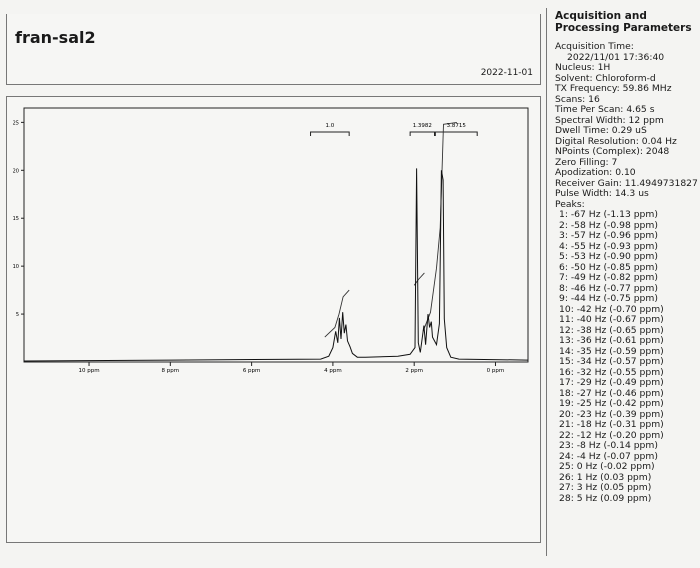 The height and width of the screenshot is (568, 700). Describe the element at coordinates (55, 37) in the screenshot. I see `sample-title: fran-sal2` at that location.